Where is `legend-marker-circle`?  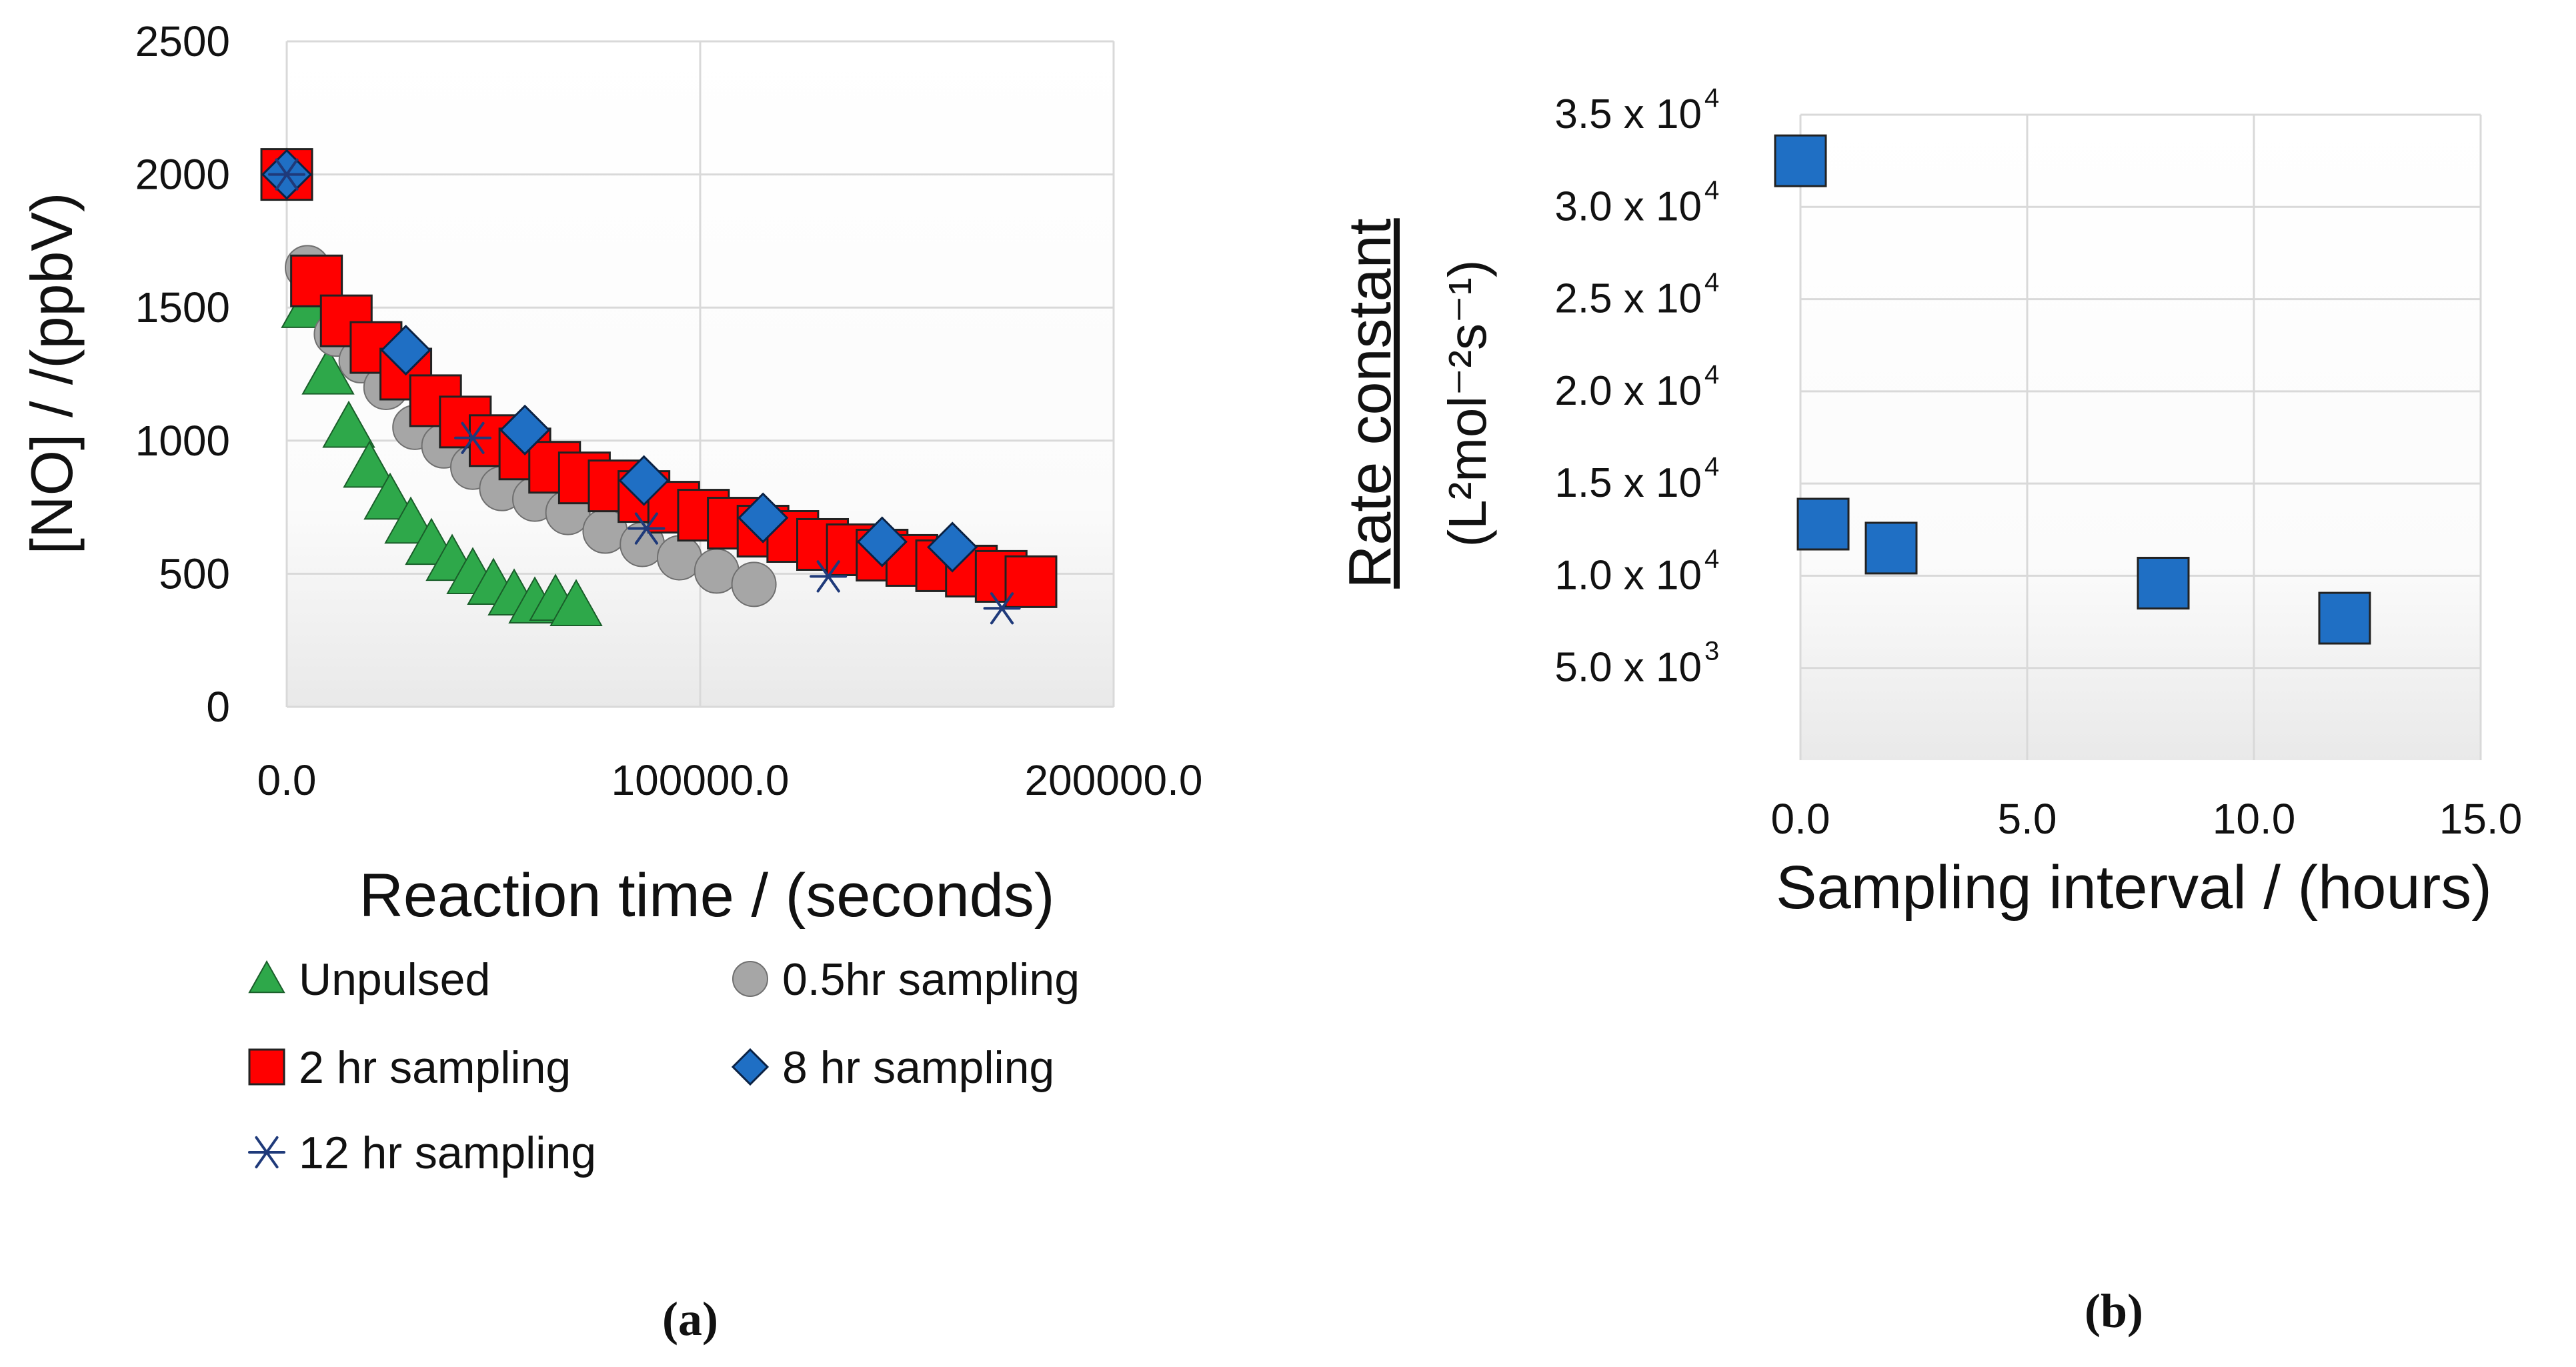
legend-marker-circle is located at coordinates (750, 979).